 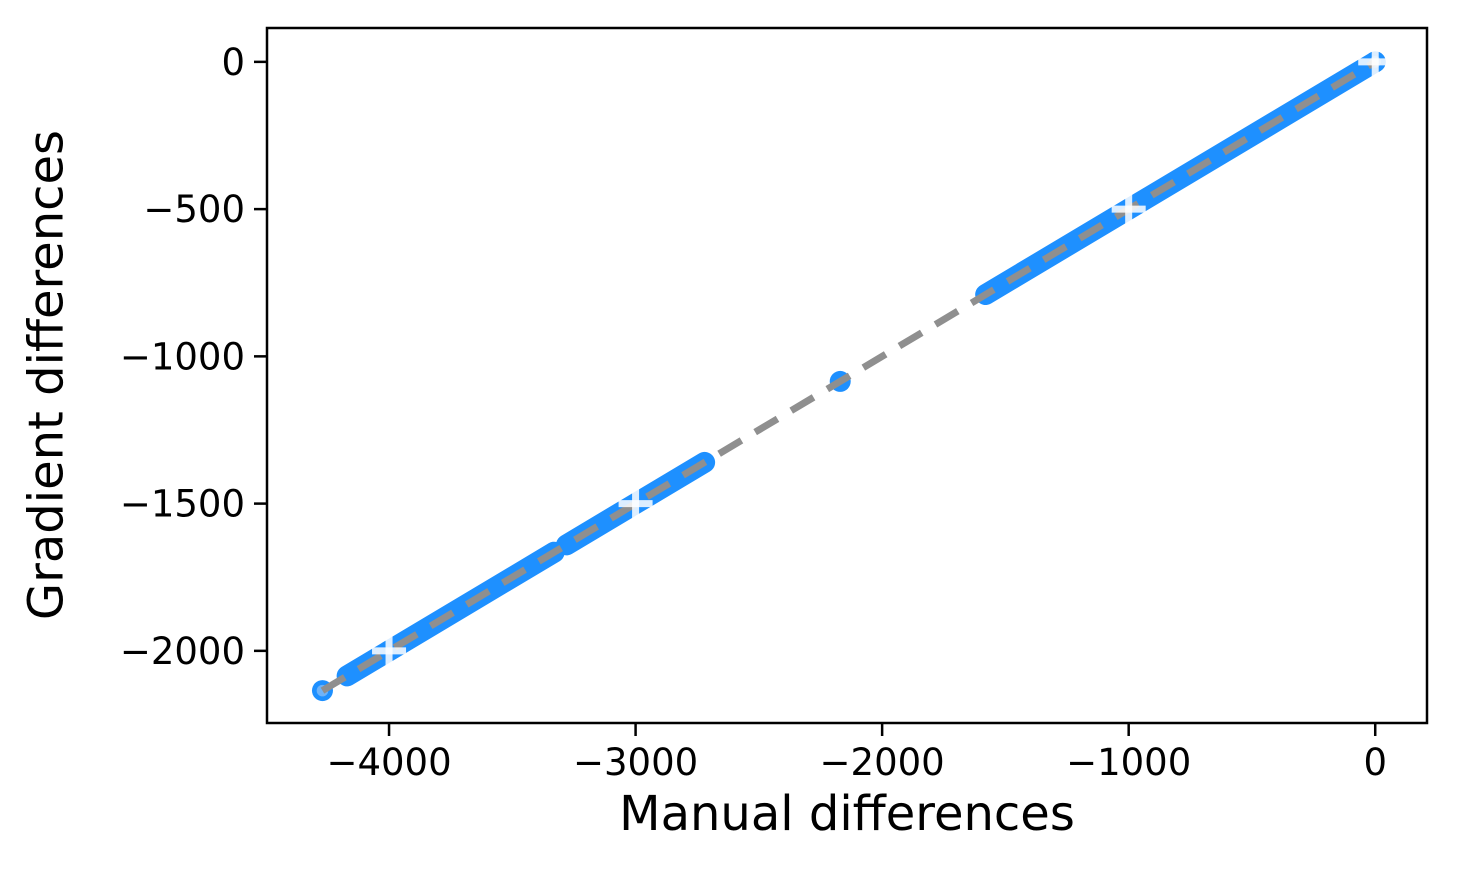 What do you see at coordinates (182, 651) in the screenshot?
I see `y-tick-label: −2000` at bounding box center [182, 651].